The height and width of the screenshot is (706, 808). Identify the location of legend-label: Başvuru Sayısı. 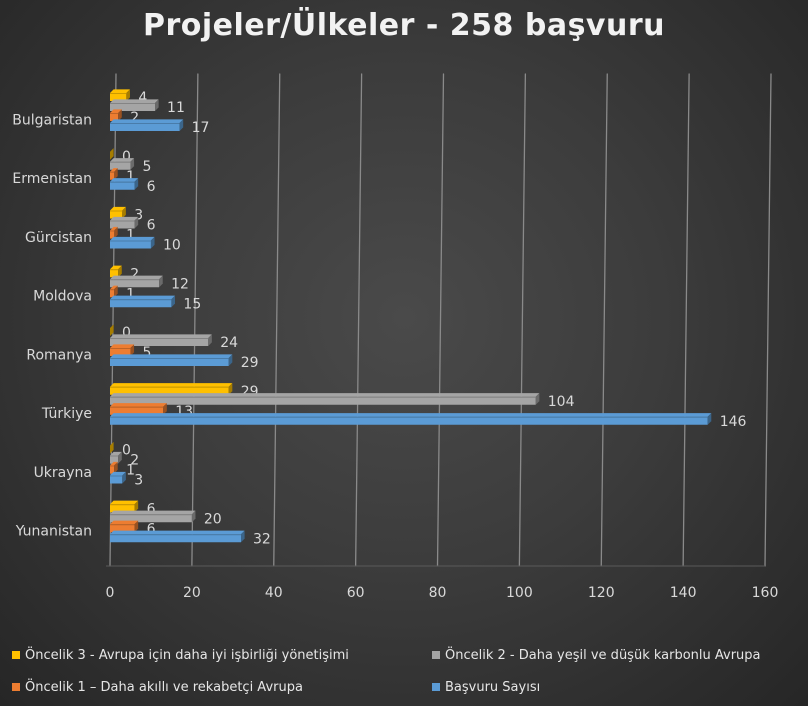
(493, 687).